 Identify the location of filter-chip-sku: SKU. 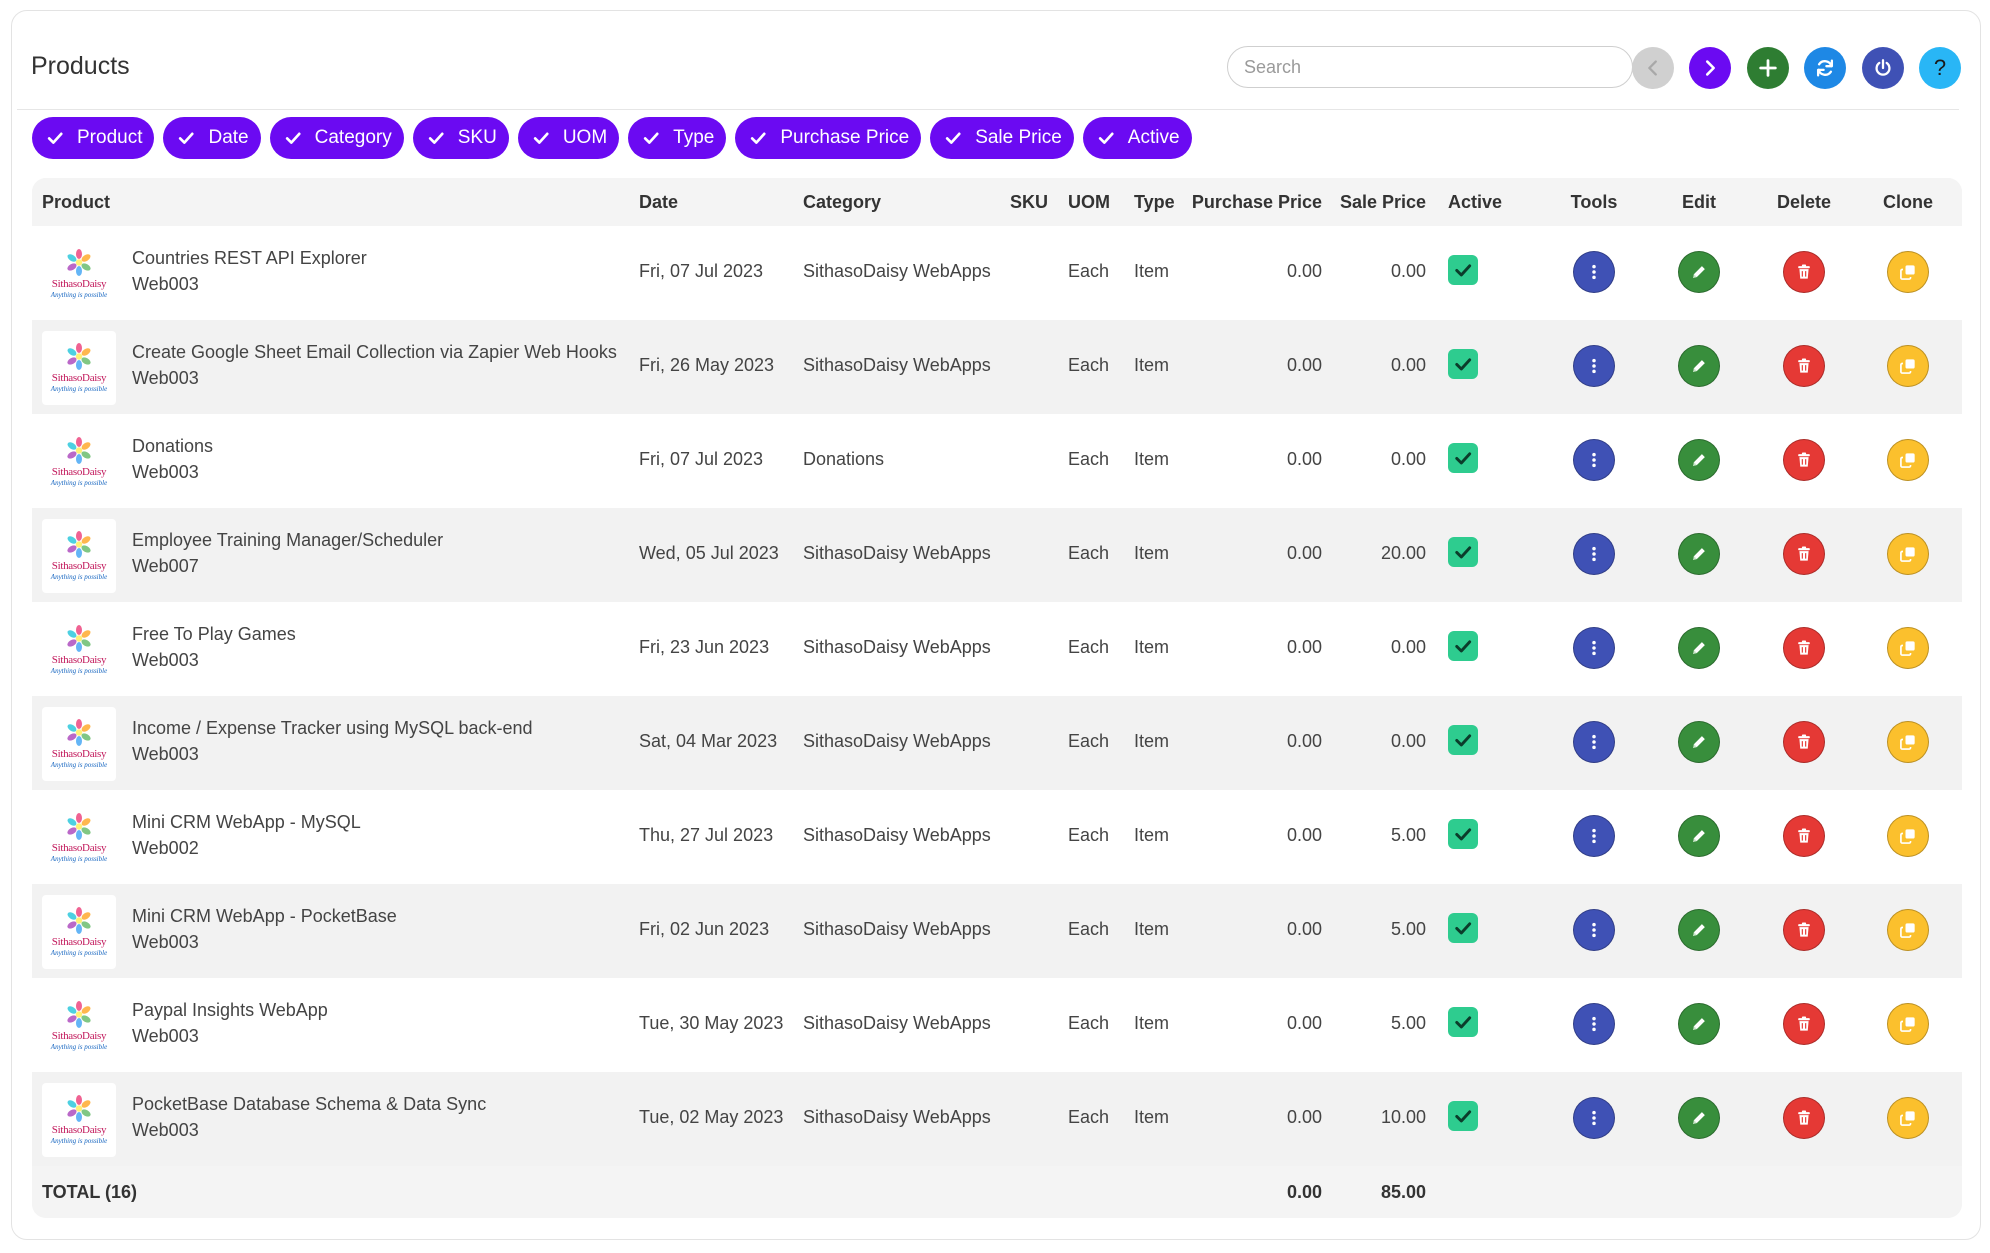
(460, 138).